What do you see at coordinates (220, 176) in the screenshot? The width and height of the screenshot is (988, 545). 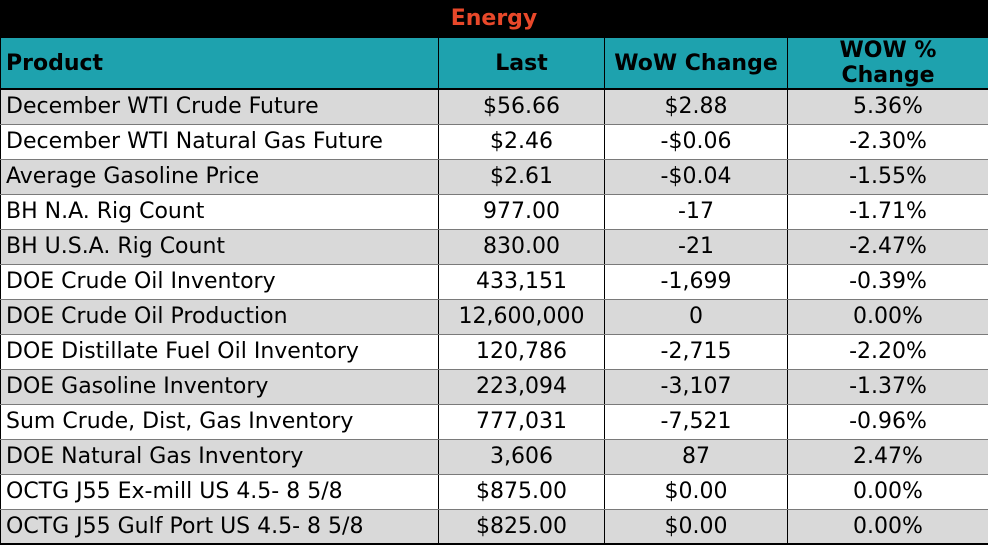 I see `cell-product: Average Gasoline Price` at bounding box center [220, 176].